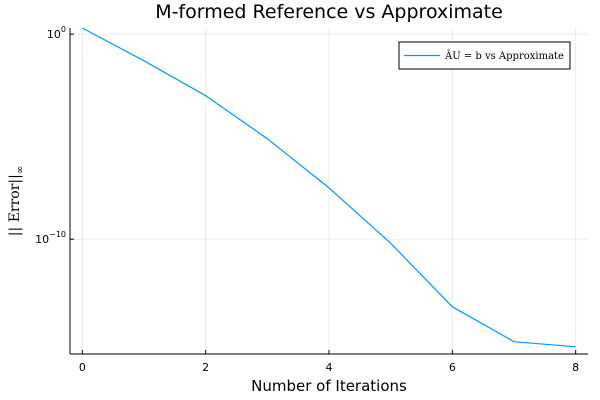 The height and width of the screenshot is (400, 600). What do you see at coordinates (205, 367) in the screenshot?
I see `x-tick-label: 2` at bounding box center [205, 367].